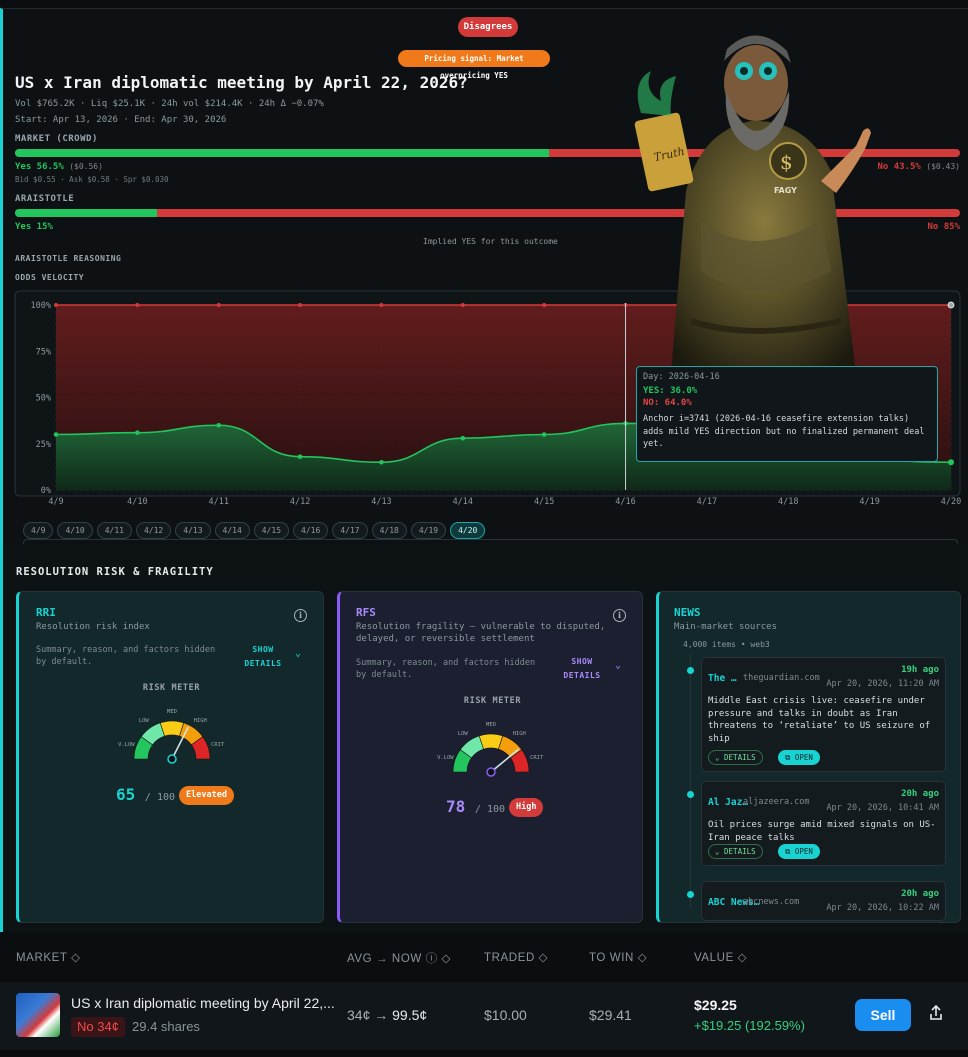 This screenshot has height=1057, width=968. Describe the element at coordinates (282, 153) in the screenshot. I see `market-yes-fill` at that location.